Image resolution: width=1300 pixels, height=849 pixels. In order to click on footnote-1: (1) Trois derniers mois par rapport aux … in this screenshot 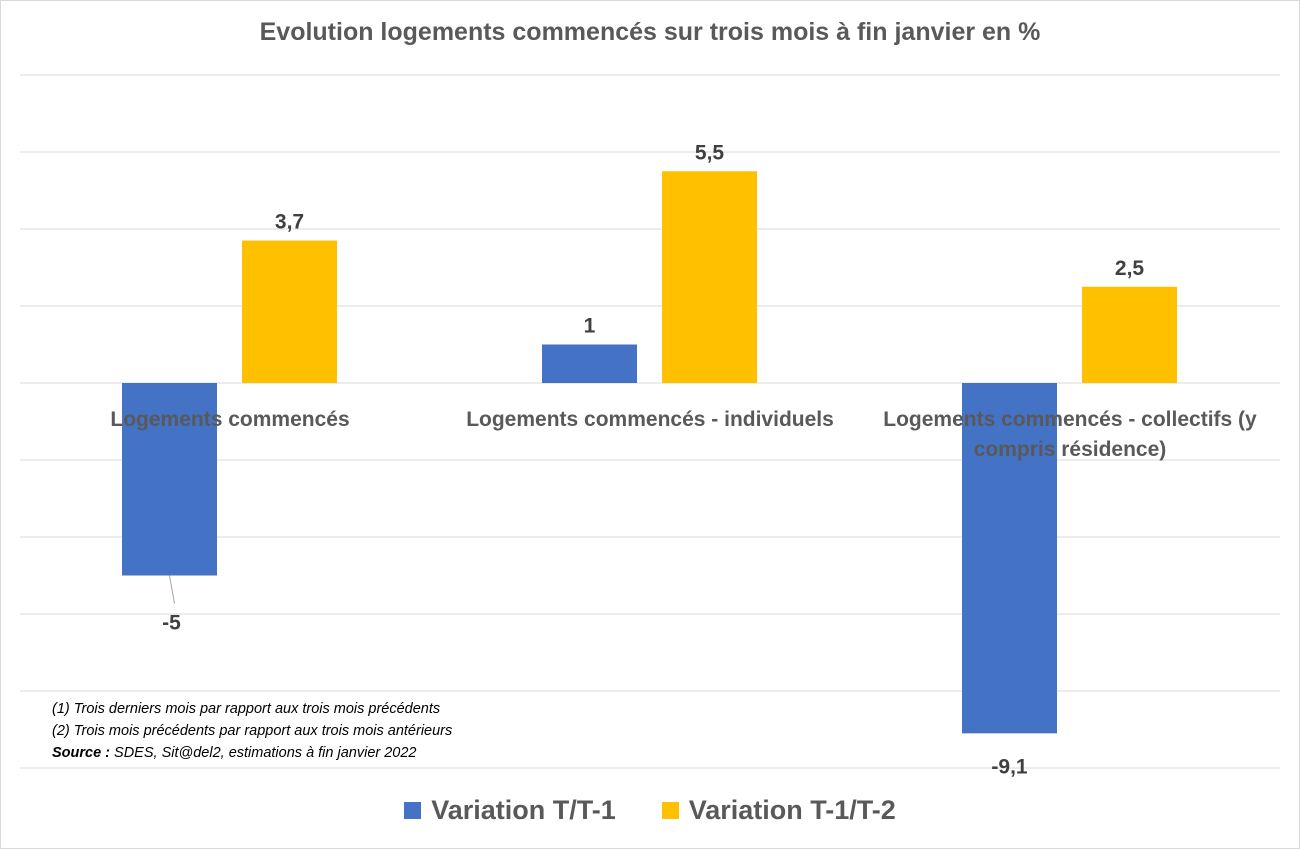, I will do `click(246, 709)`.